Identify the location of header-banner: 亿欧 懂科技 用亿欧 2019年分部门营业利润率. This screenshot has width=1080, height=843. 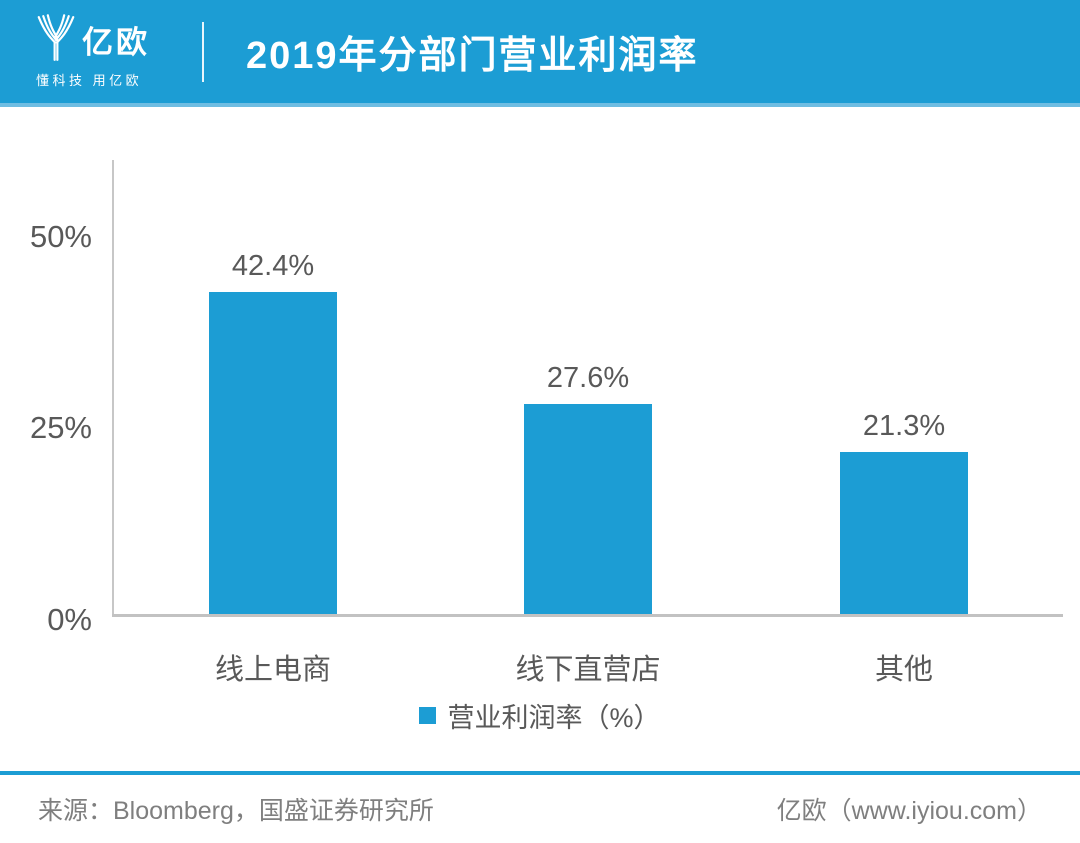
(540, 53).